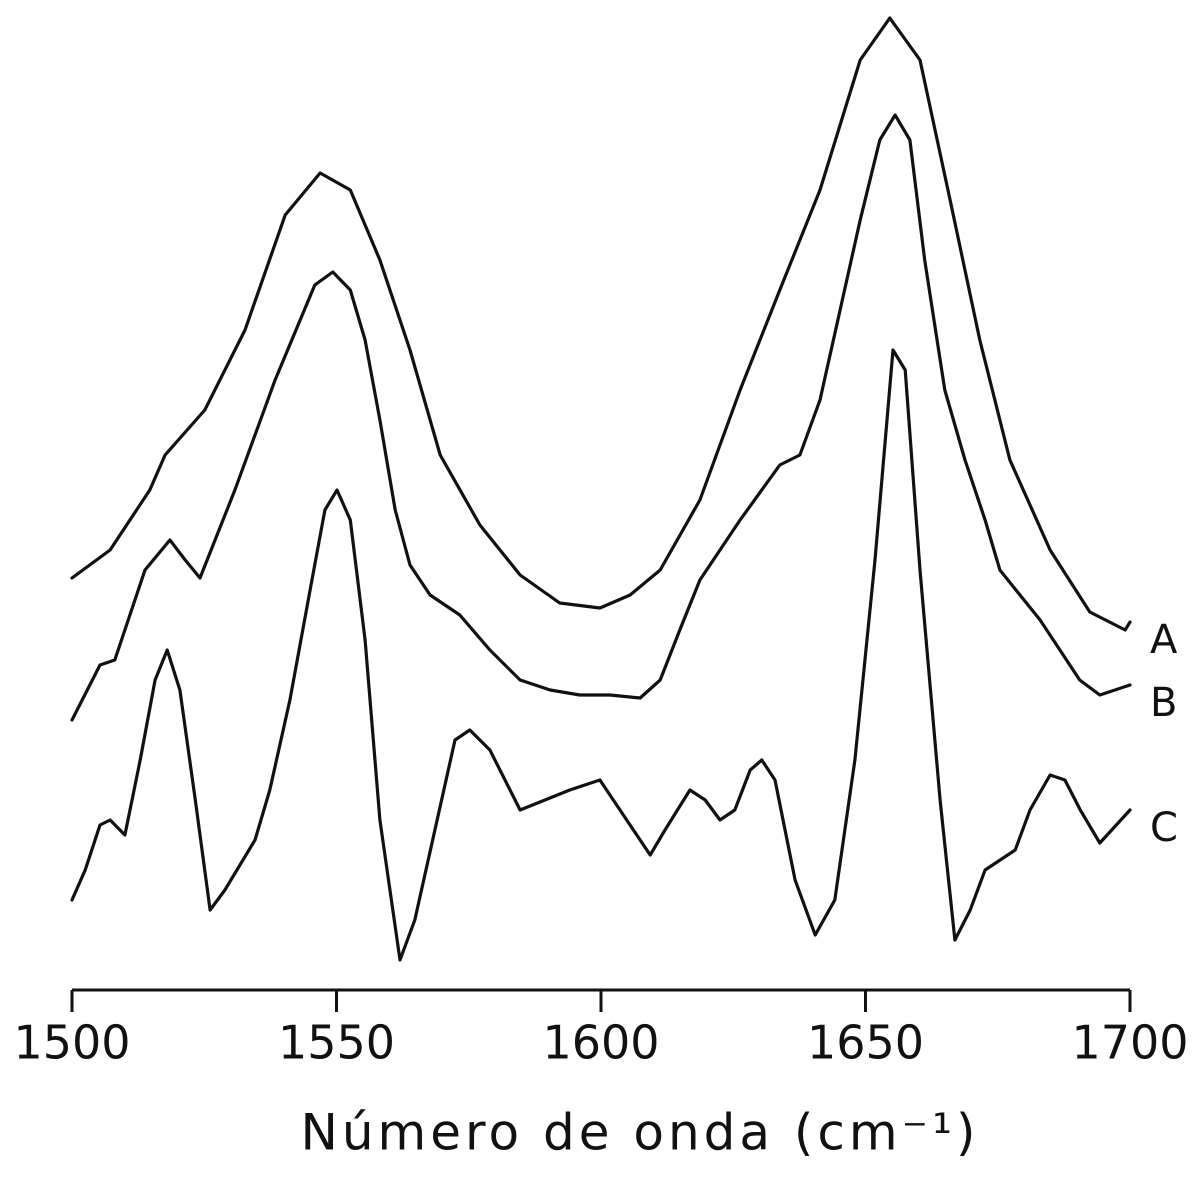 Image resolution: width=1202 pixels, height=1177 pixels. What do you see at coordinates (71, 1043) in the screenshot?
I see `x-tick-label: 1500` at bounding box center [71, 1043].